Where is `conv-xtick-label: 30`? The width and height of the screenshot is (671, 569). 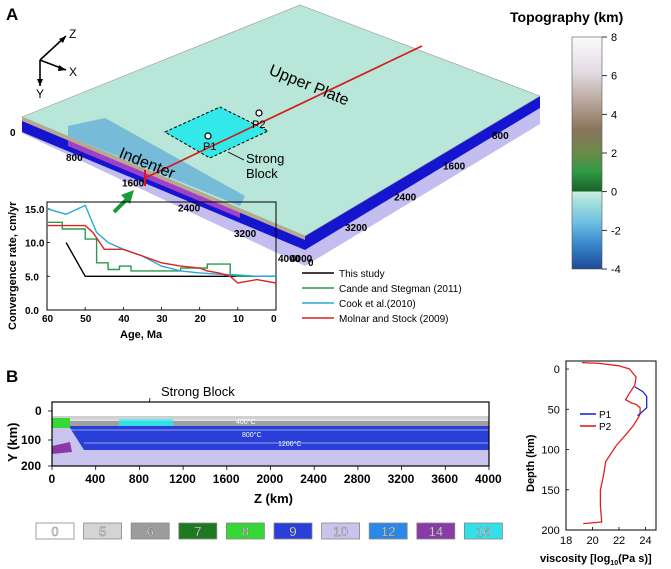 conv-xtick-label: 30 is located at coordinates (163, 319).